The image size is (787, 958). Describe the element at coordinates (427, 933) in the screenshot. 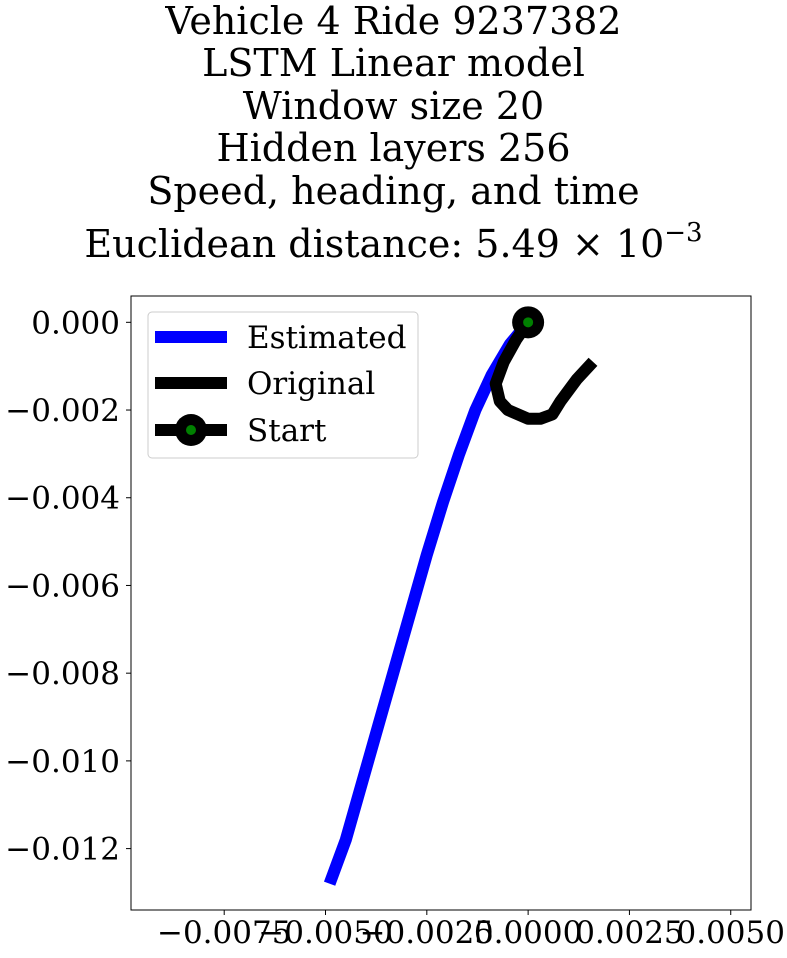

I see `x-tick-label: −0.0025` at that location.